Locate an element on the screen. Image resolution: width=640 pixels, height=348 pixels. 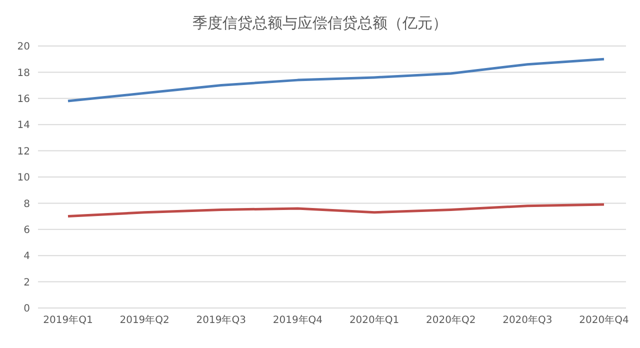
x-tick-label: 2020年Q2 is located at coordinates (451, 320).